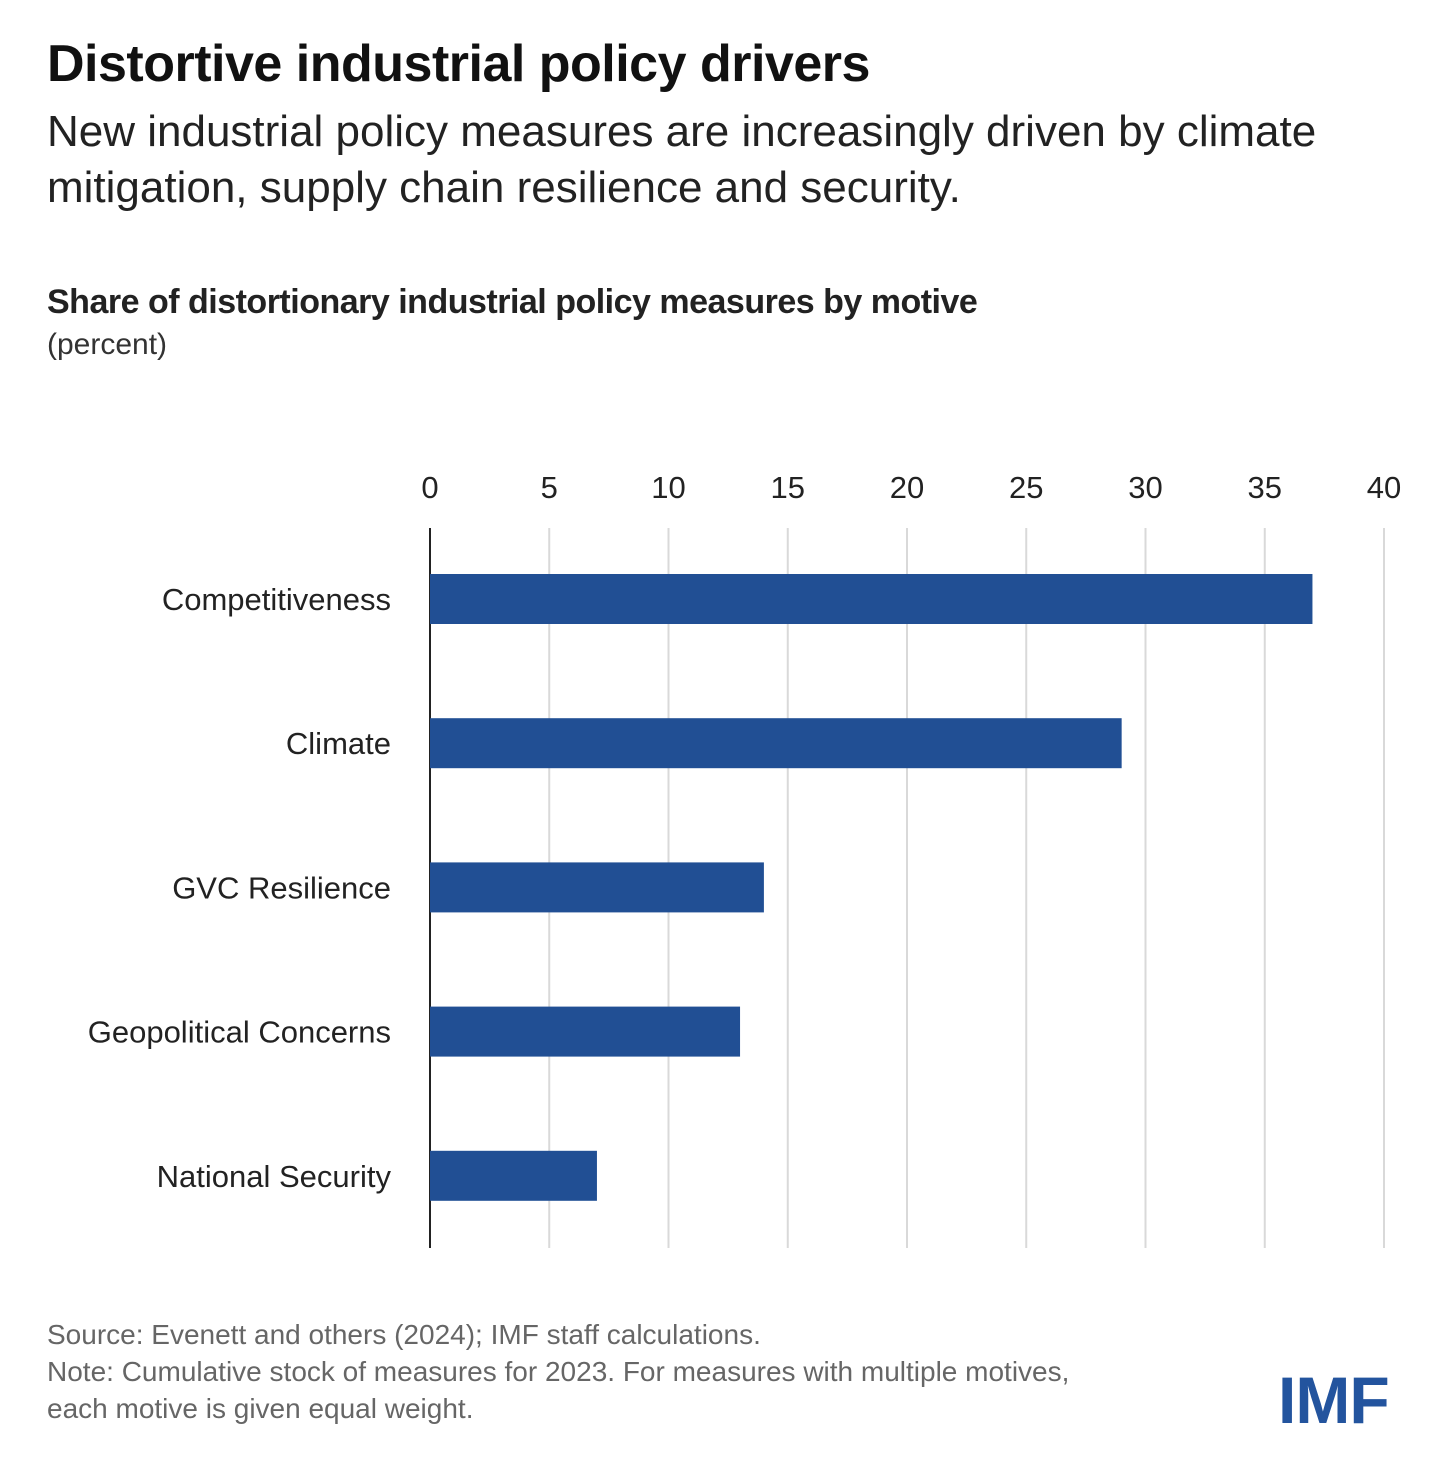  Describe the element at coordinates (907, 487) in the screenshot. I see `x-tick-label: 20` at that location.